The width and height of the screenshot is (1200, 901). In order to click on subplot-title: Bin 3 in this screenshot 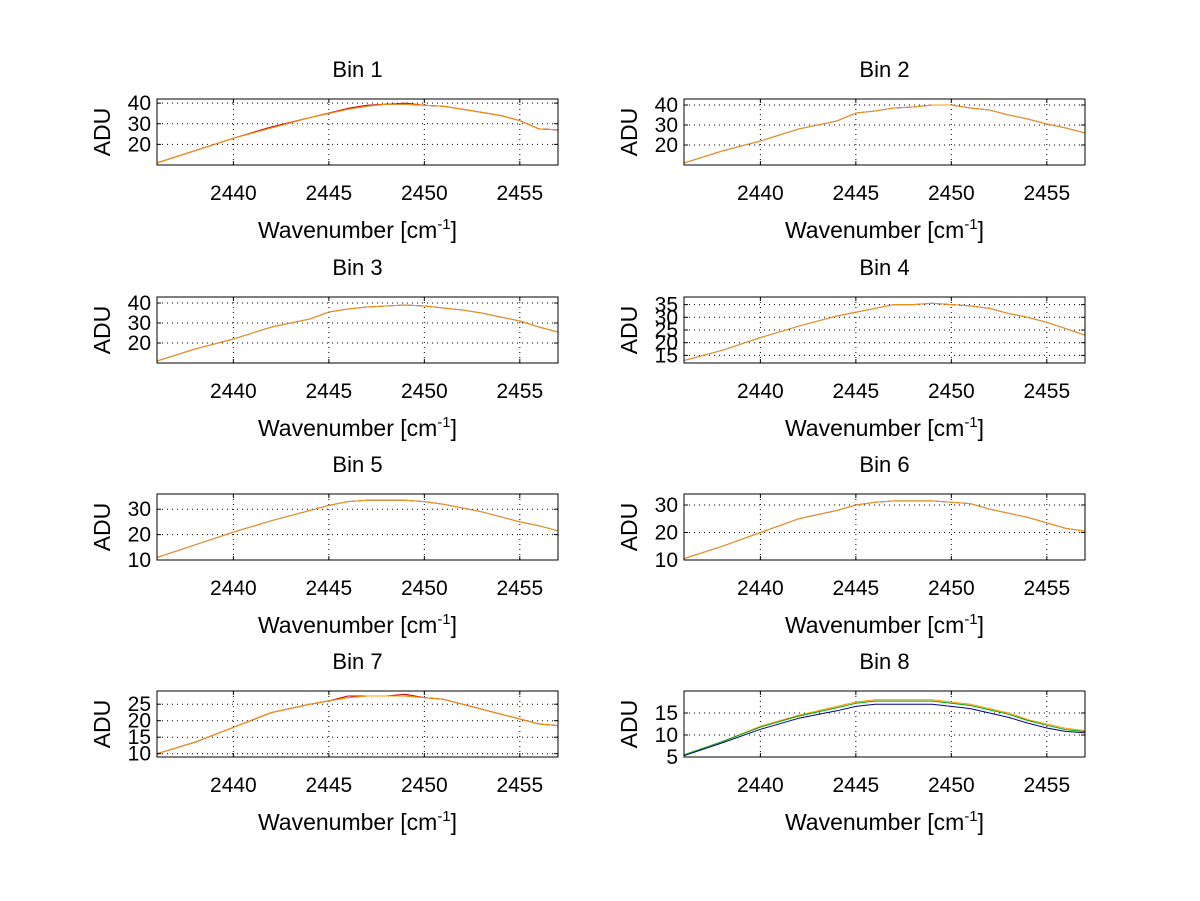, I will do `click(357, 267)`.